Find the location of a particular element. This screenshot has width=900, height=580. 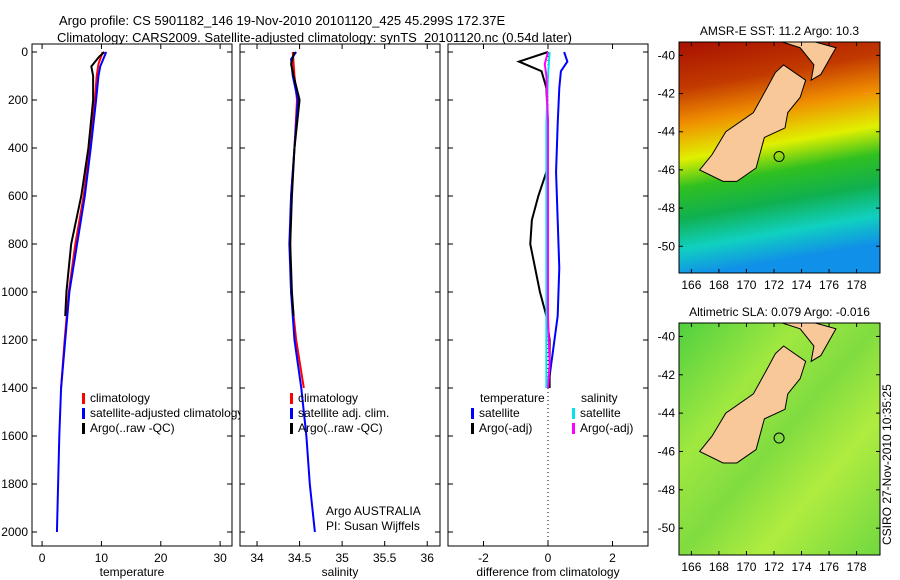

map-title: Altimetric SLA: 0.079 Argo: -0.016 is located at coordinates (779, 312).